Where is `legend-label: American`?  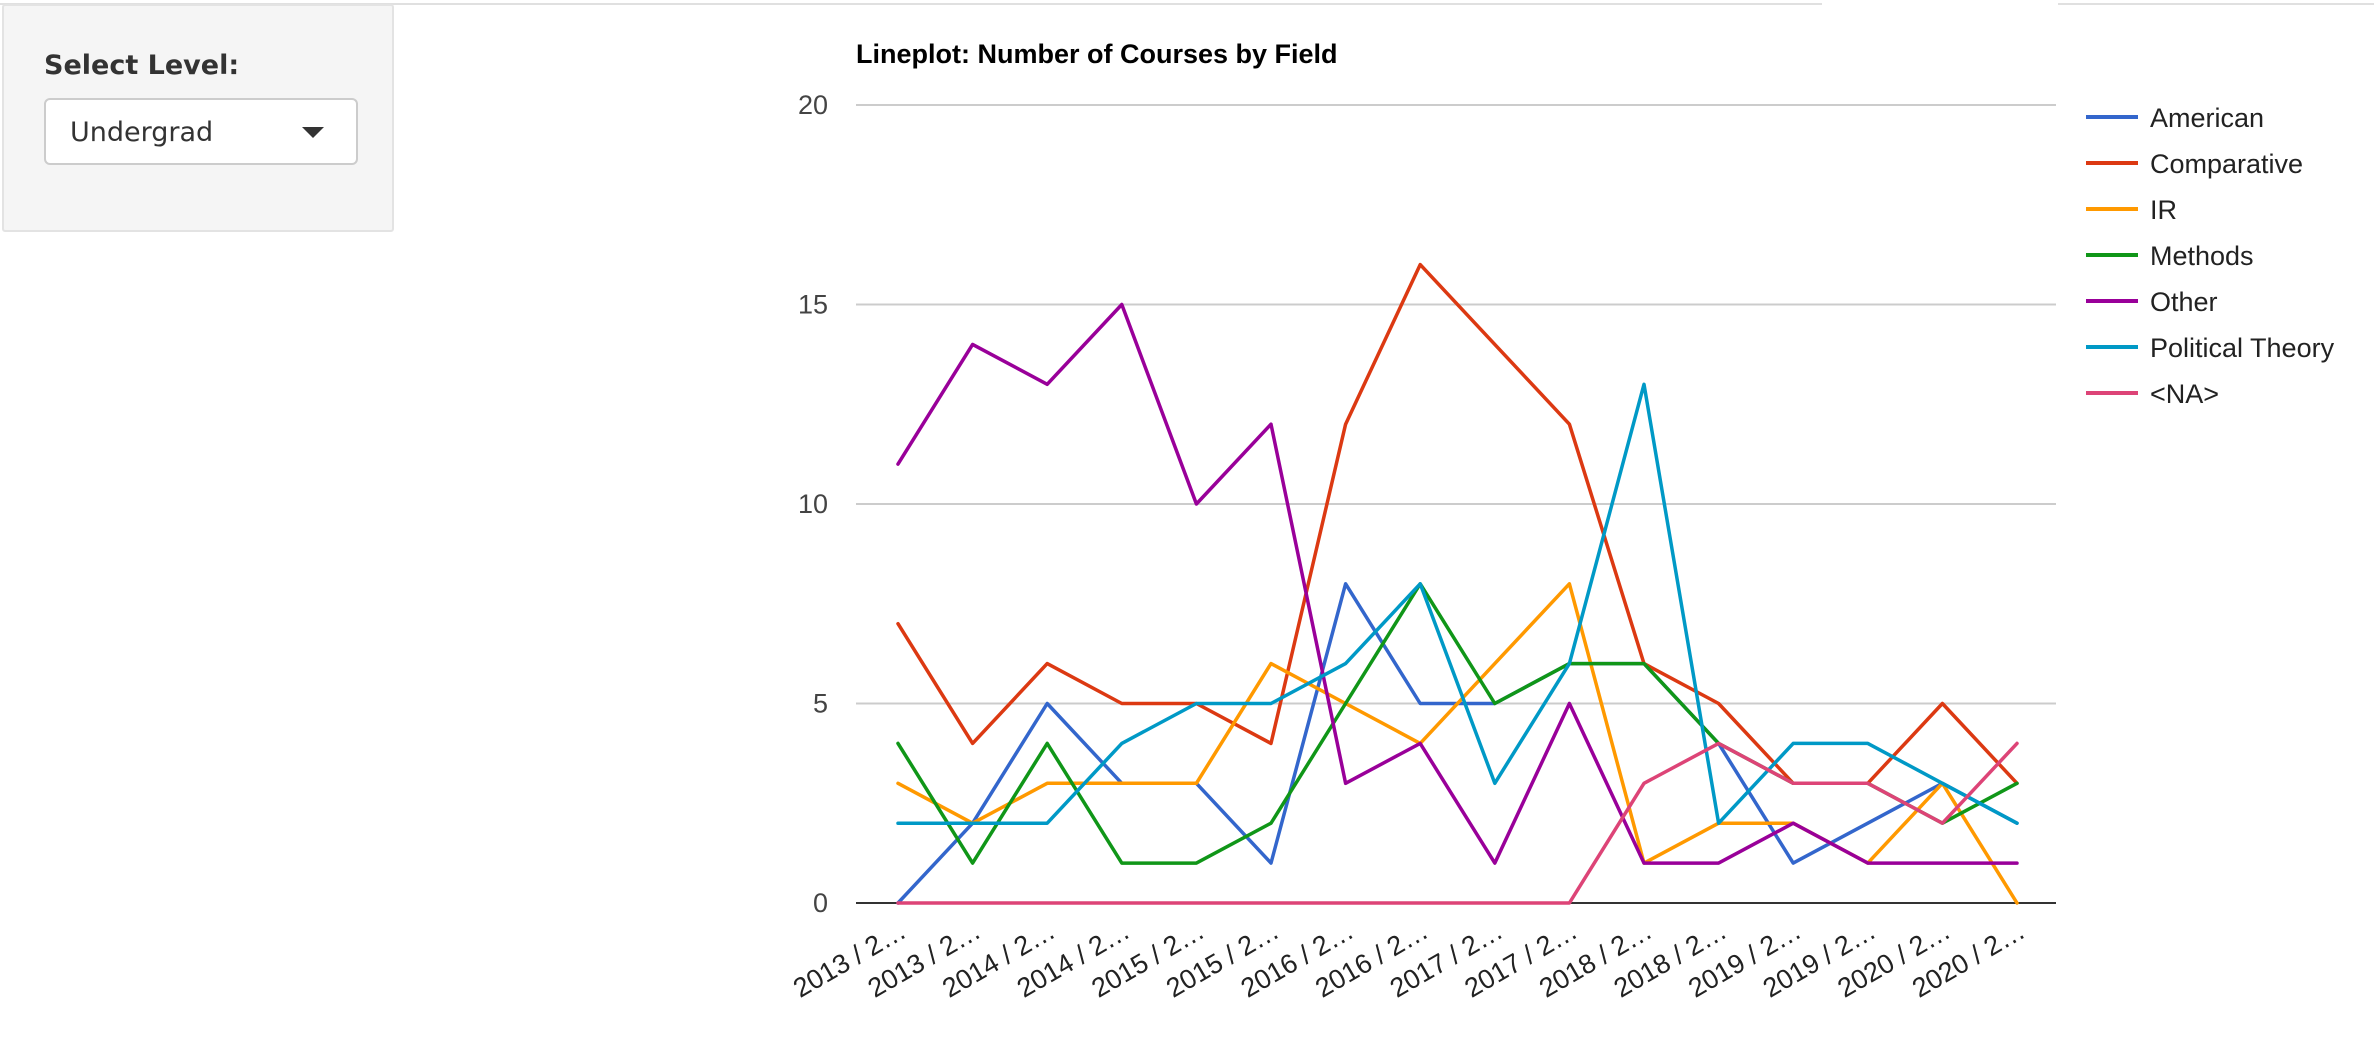
legend-label: American is located at coordinates (2207, 118).